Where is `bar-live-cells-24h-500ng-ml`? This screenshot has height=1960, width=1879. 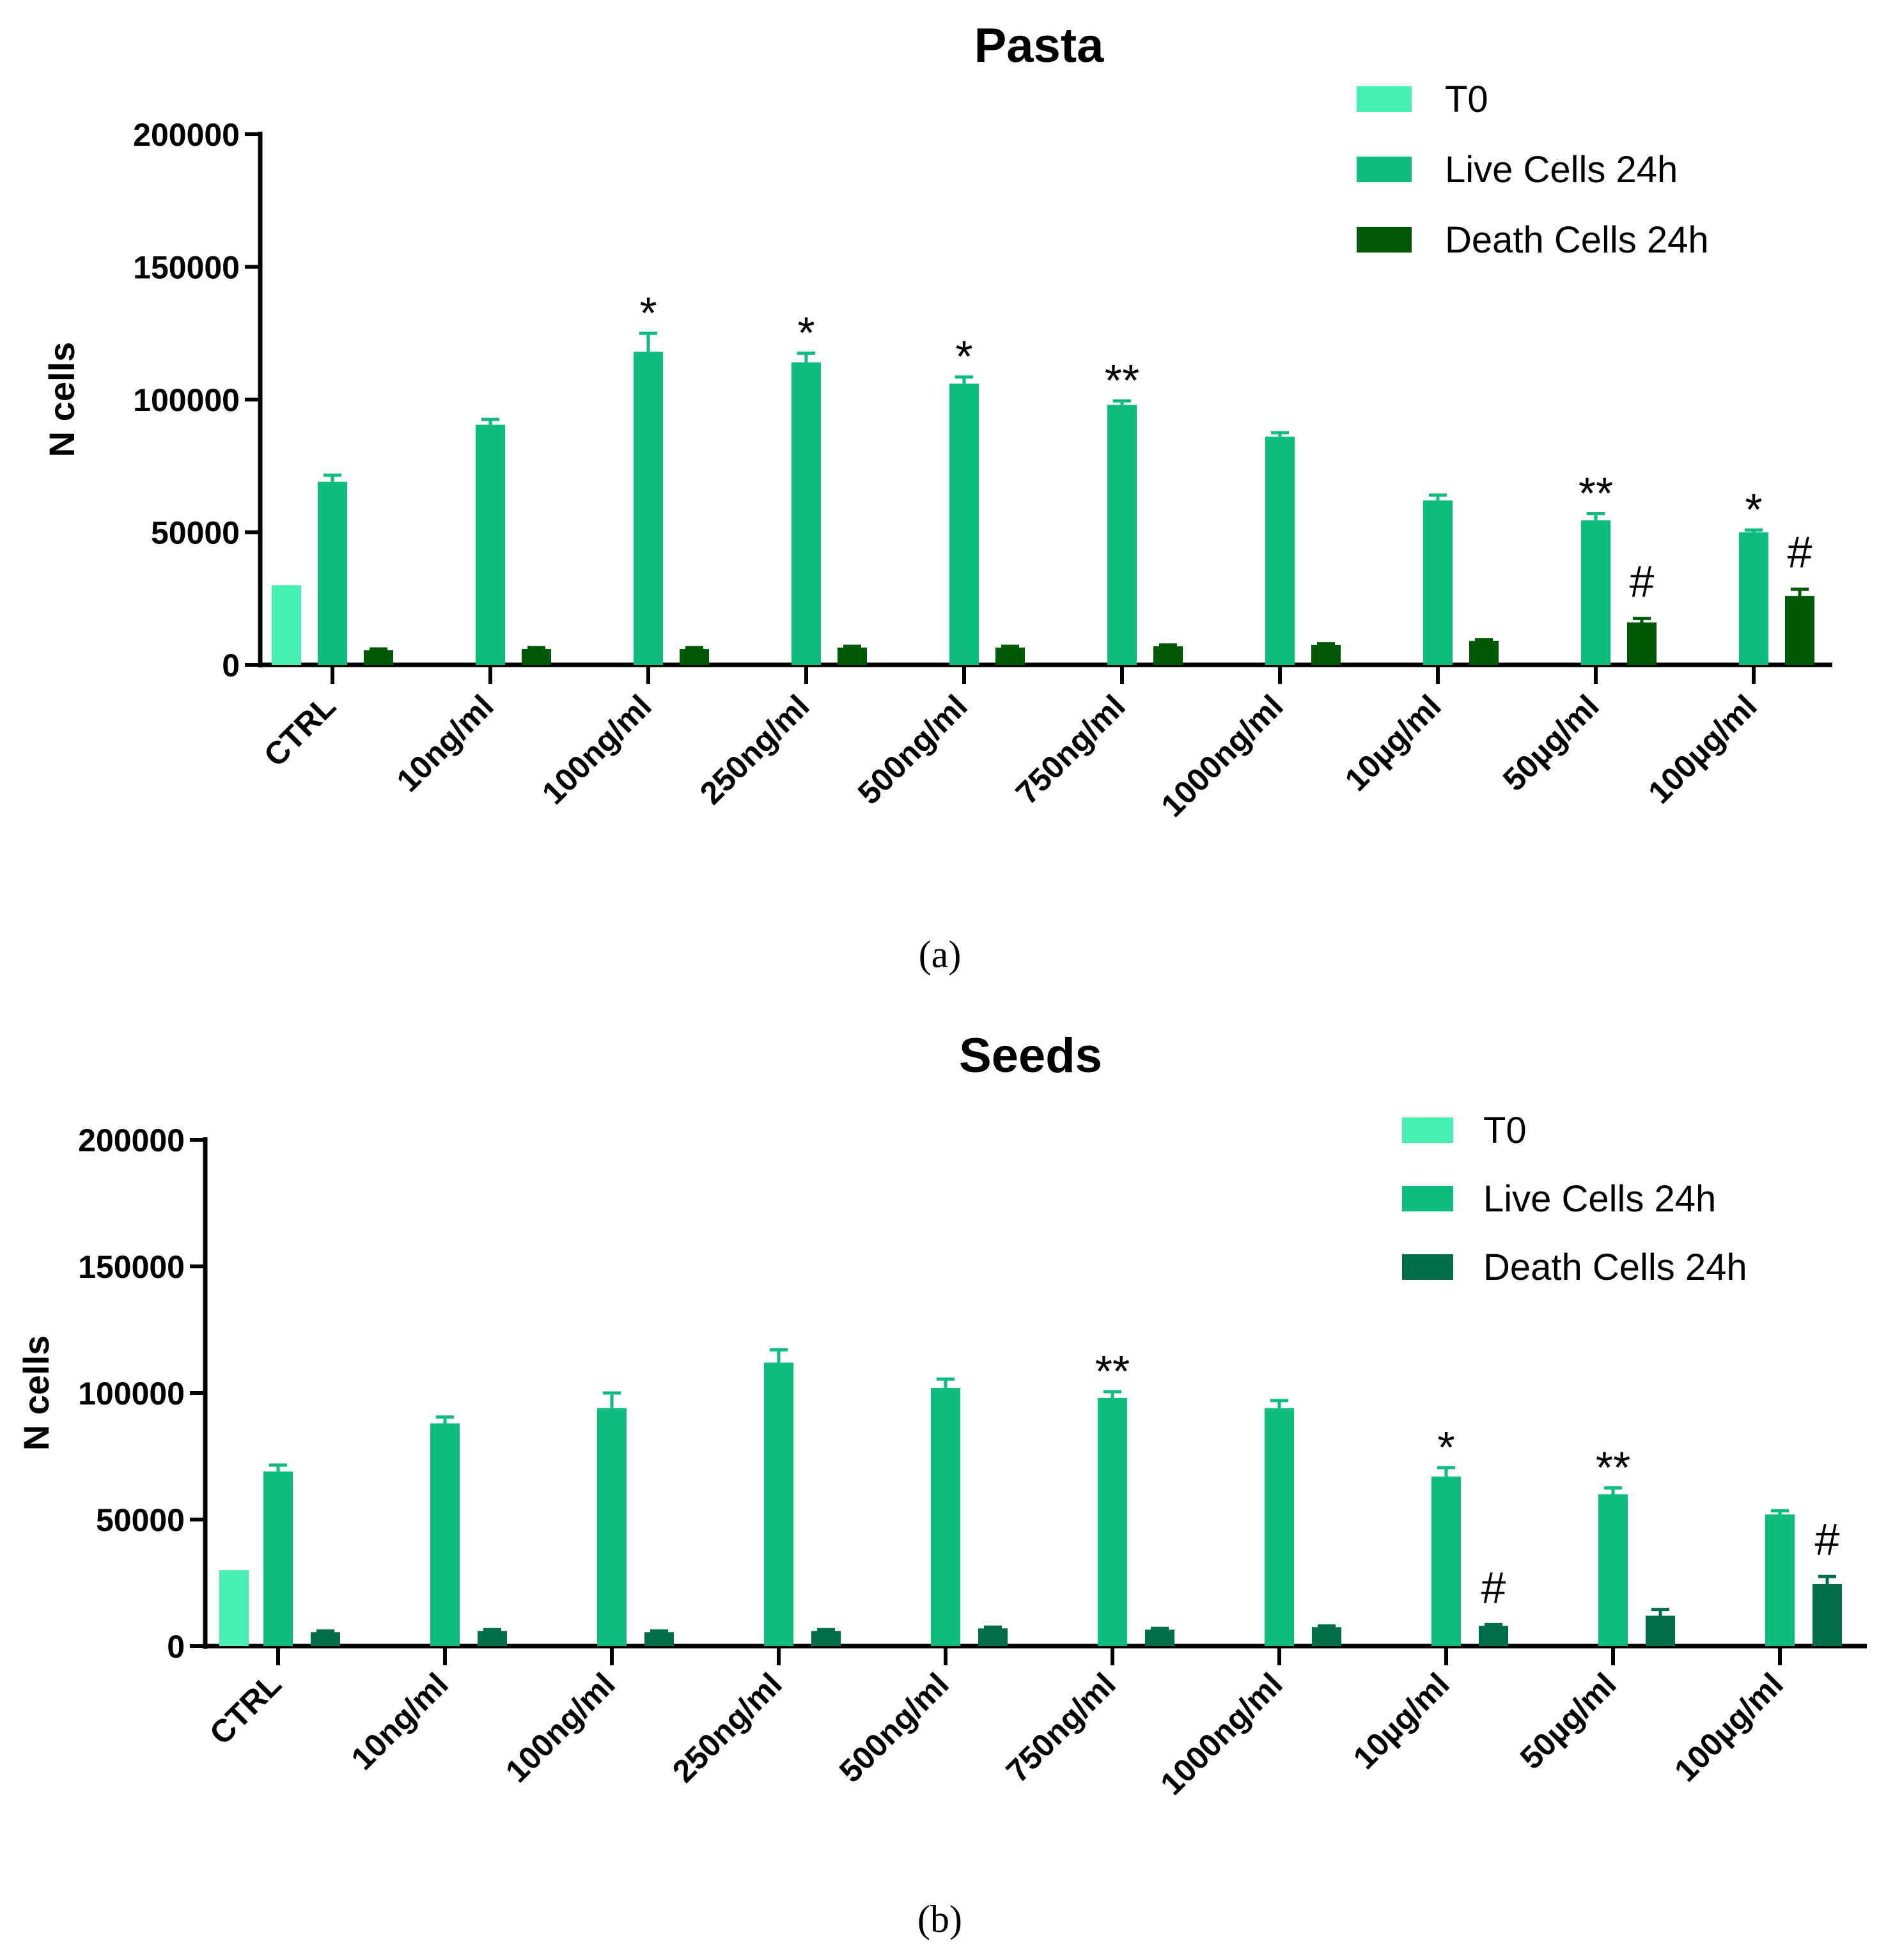
bar-live-cells-24h-500ng-ml is located at coordinates (945, 1517).